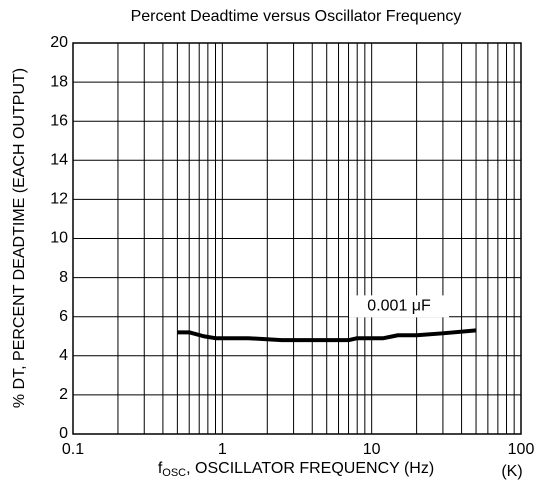 This screenshot has height=491, width=542. I want to click on y-tick-label: 10, so click(59, 238).